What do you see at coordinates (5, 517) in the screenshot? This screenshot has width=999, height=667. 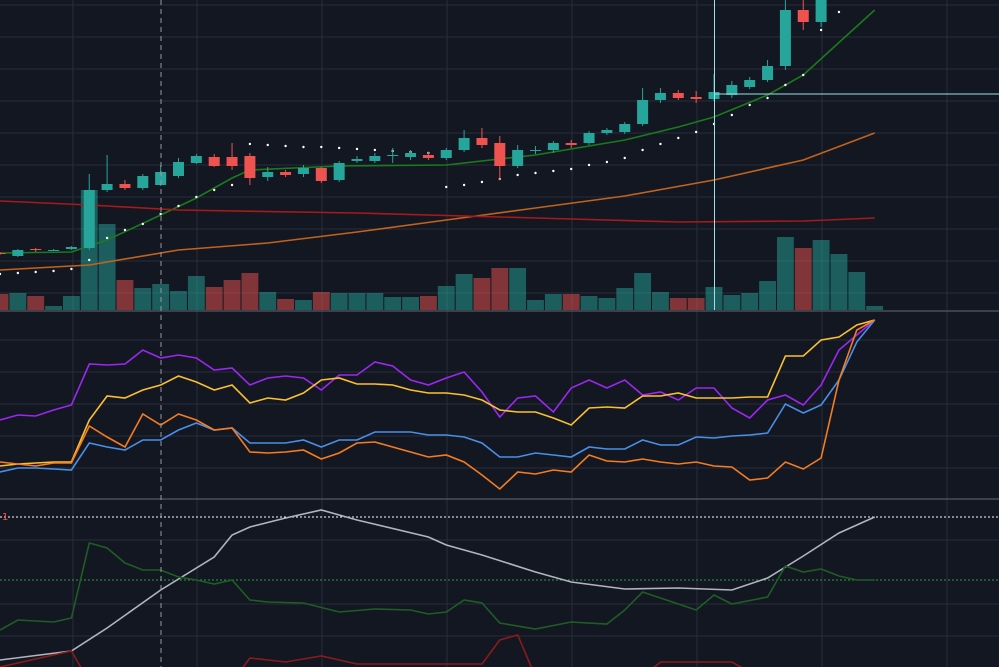 I see `level-label: 1` at bounding box center [5, 517].